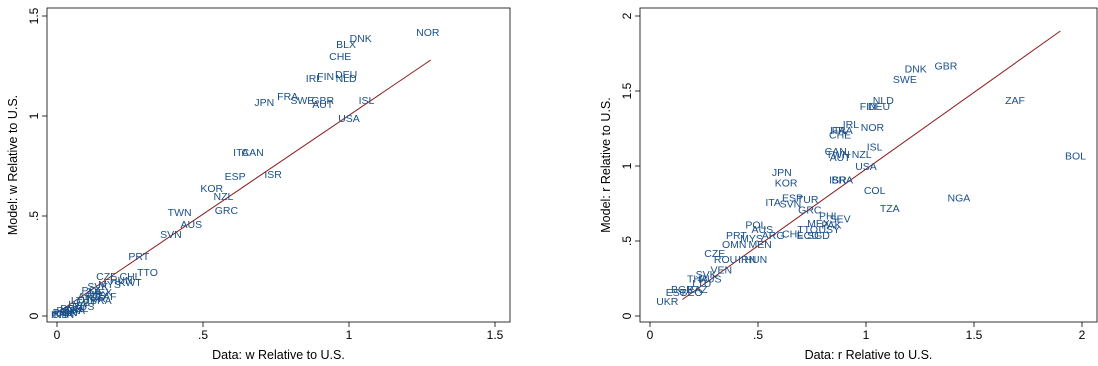 Image resolution: width=1098 pixels, height=366 pixels. What do you see at coordinates (840, 220) in the screenshot?
I see `point-label-sev: SEV` at bounding box center [840, 220].